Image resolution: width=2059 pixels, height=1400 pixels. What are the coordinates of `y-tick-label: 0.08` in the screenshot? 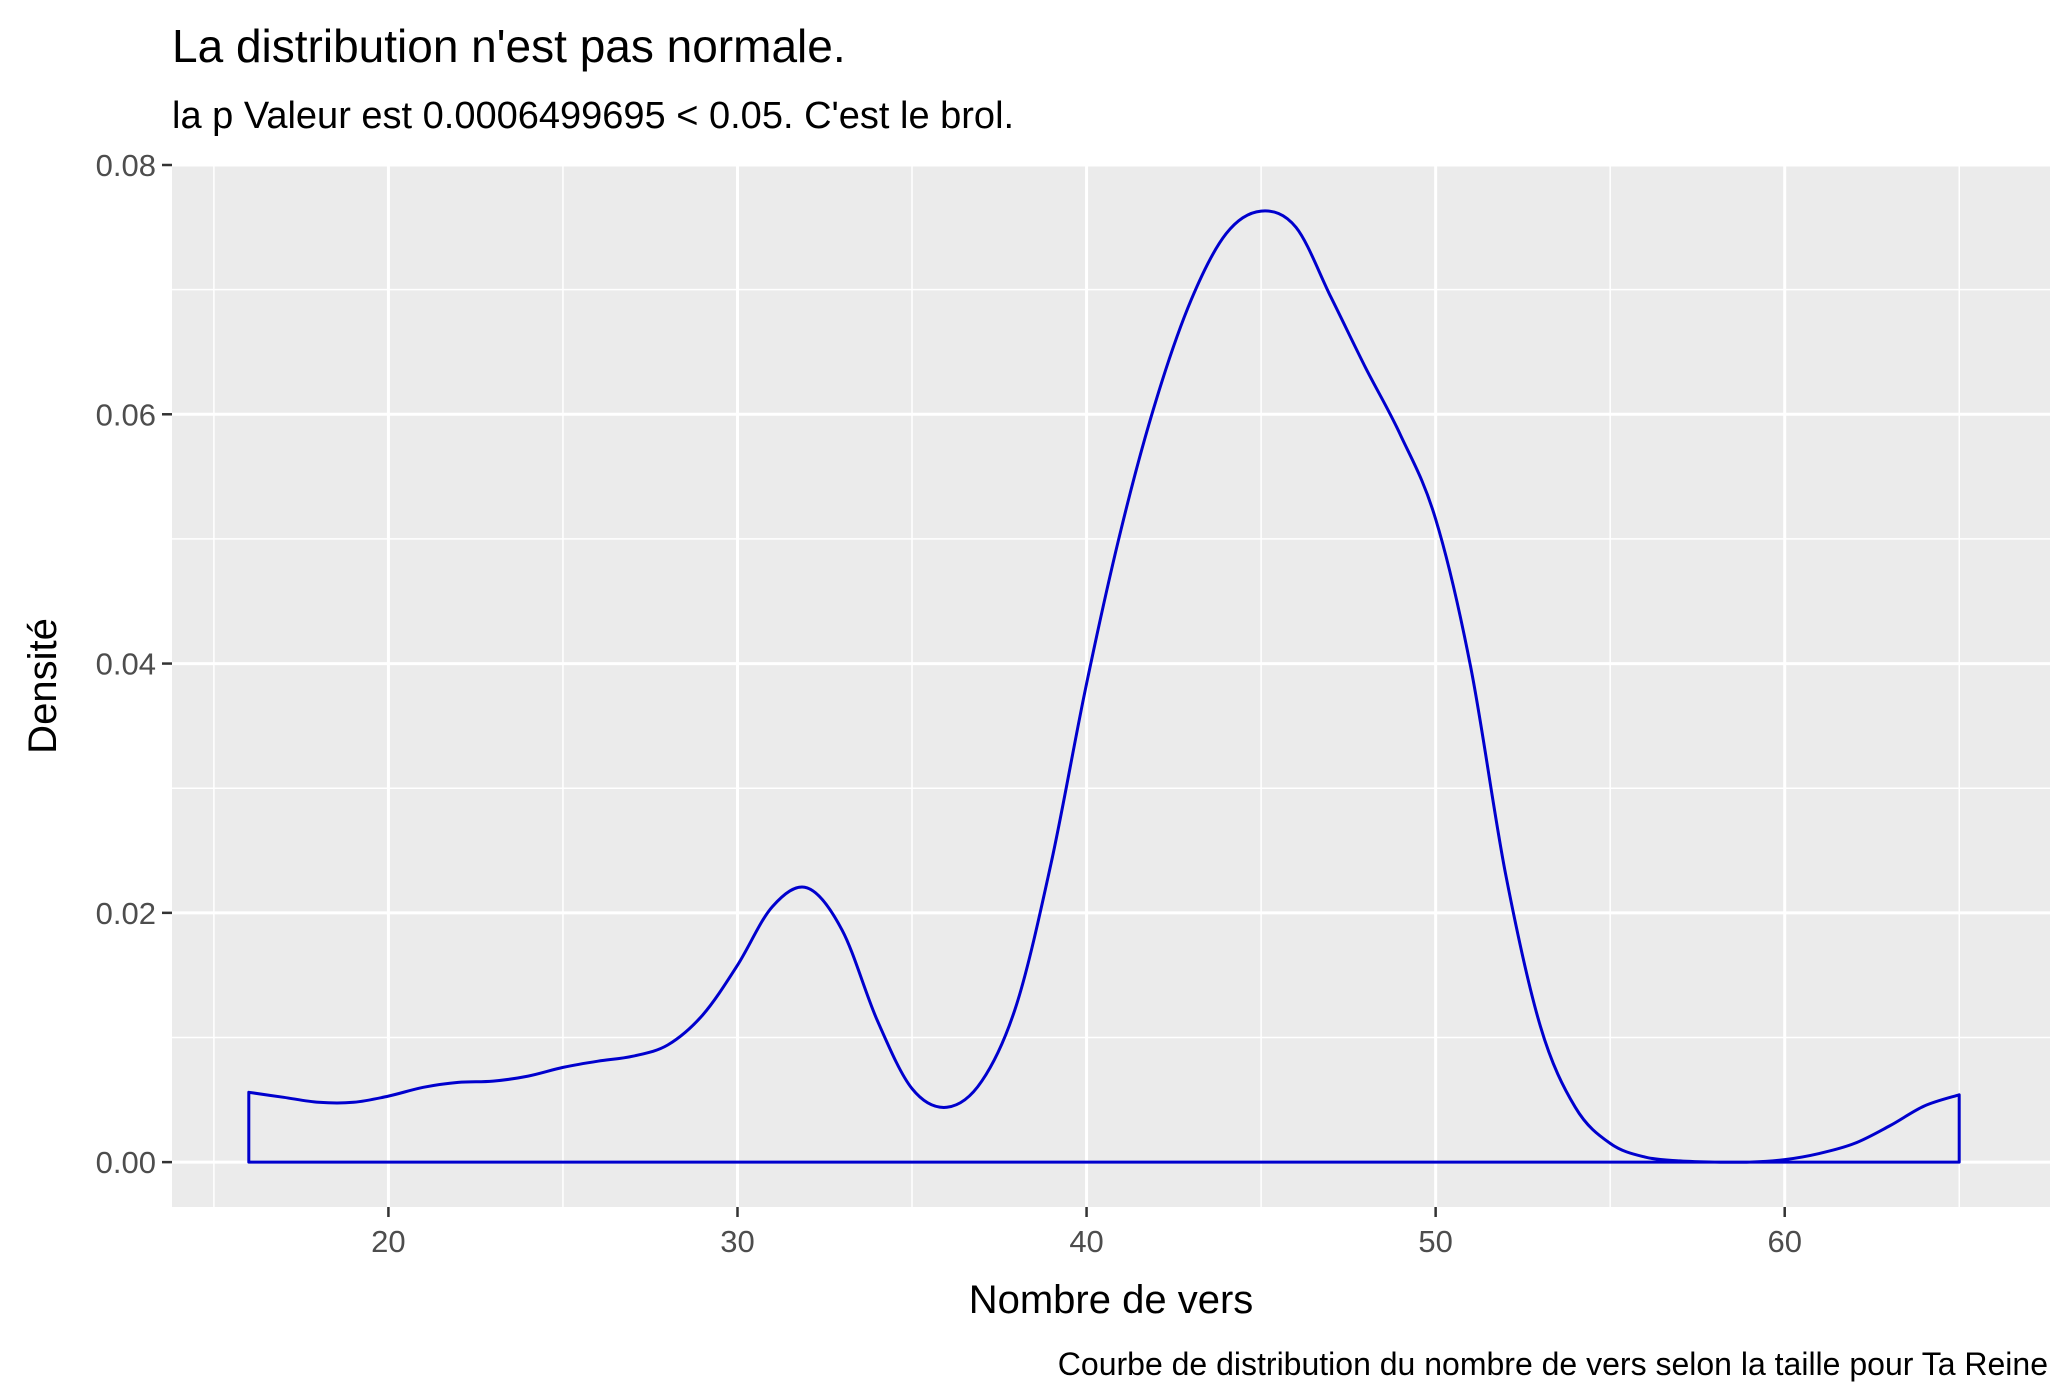 It's located at (126, 165).